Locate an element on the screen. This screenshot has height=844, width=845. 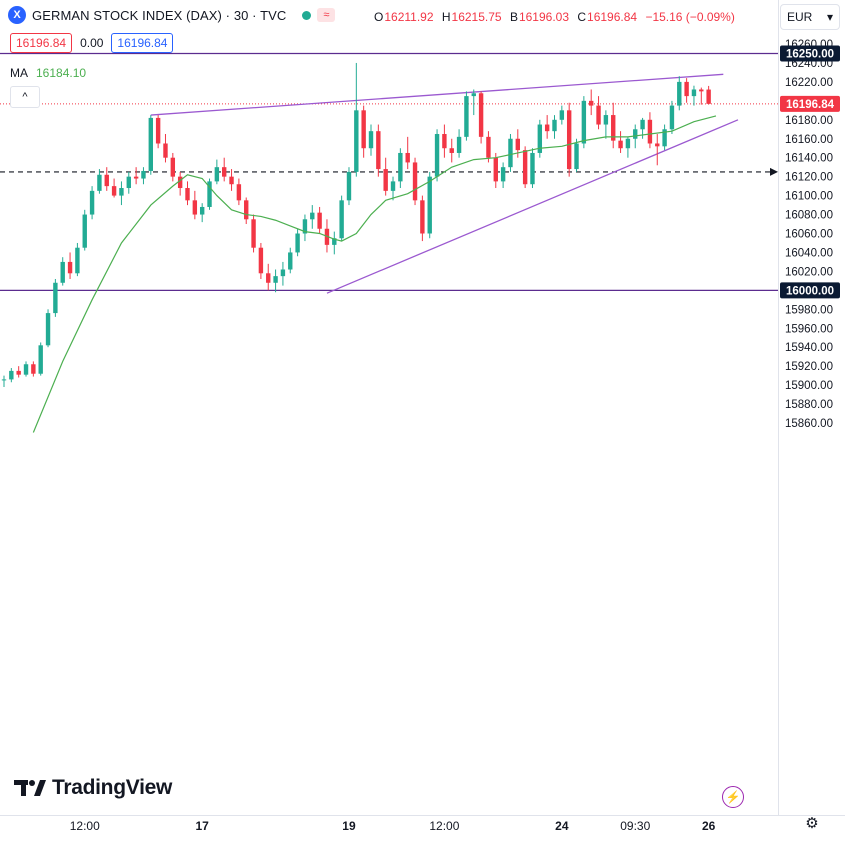
market-open-icon is located at coordinates (307, 15).